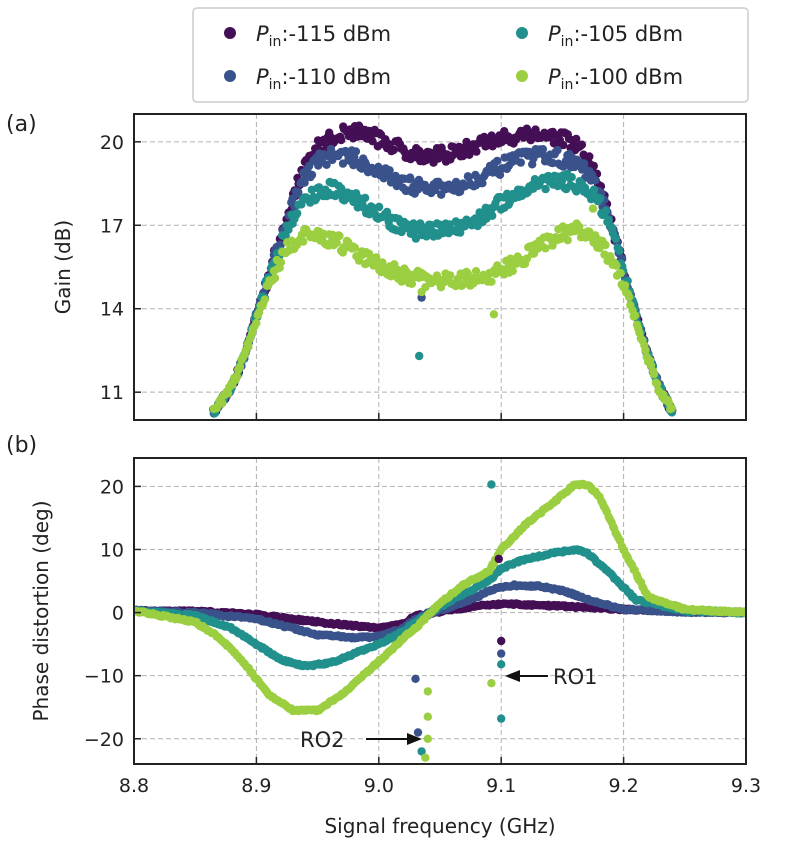 This screenshot has height=843, width=797. Describe the element at coordinates (414, 739) in the screenshot. I see `ro2-arrow-head` at that location.